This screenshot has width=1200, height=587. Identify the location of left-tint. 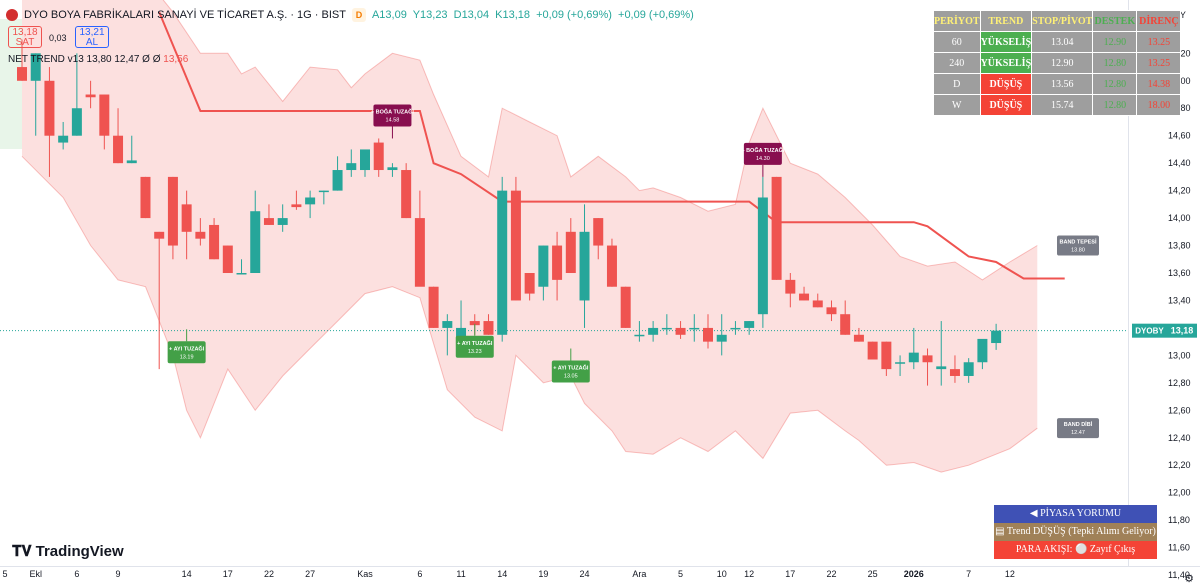
(11, 84).